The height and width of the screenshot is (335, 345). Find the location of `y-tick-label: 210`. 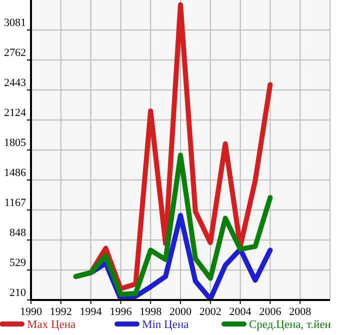

y-tick-label: 210 is located at coordinates (18, 293).